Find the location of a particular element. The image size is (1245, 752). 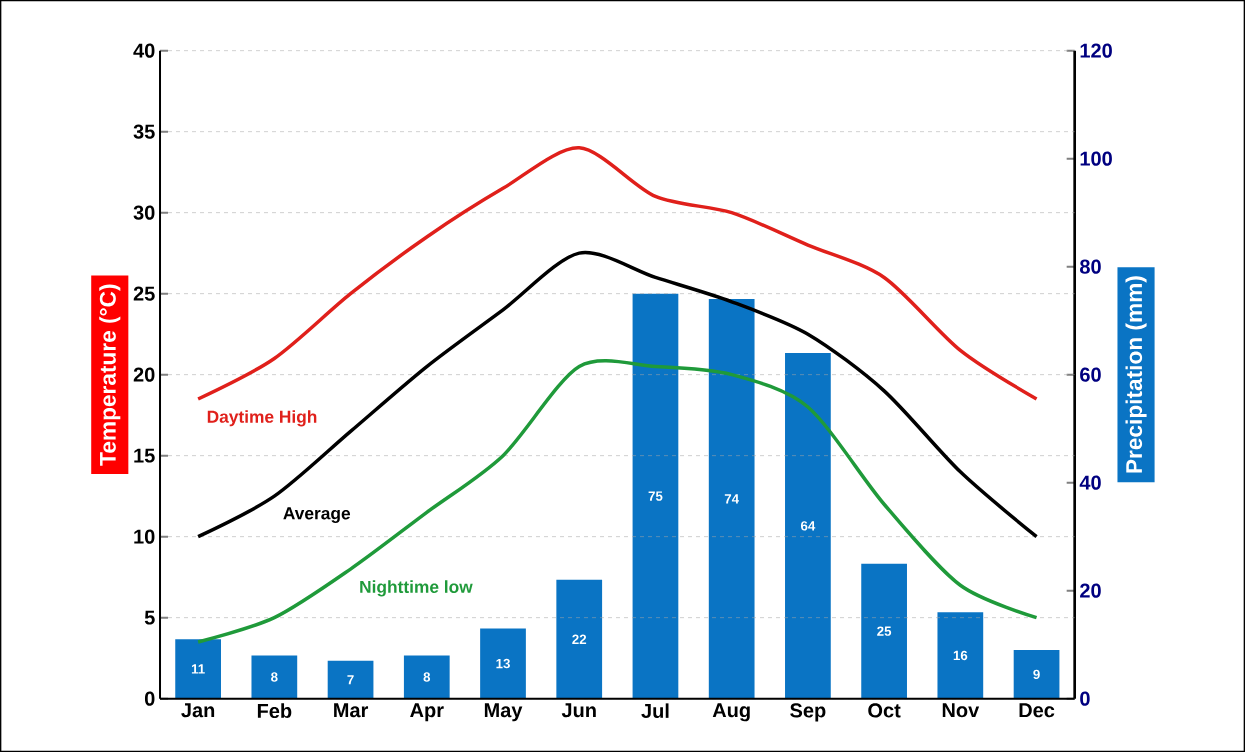

y-tick-label: 0 is located at coordinates (149, 698).